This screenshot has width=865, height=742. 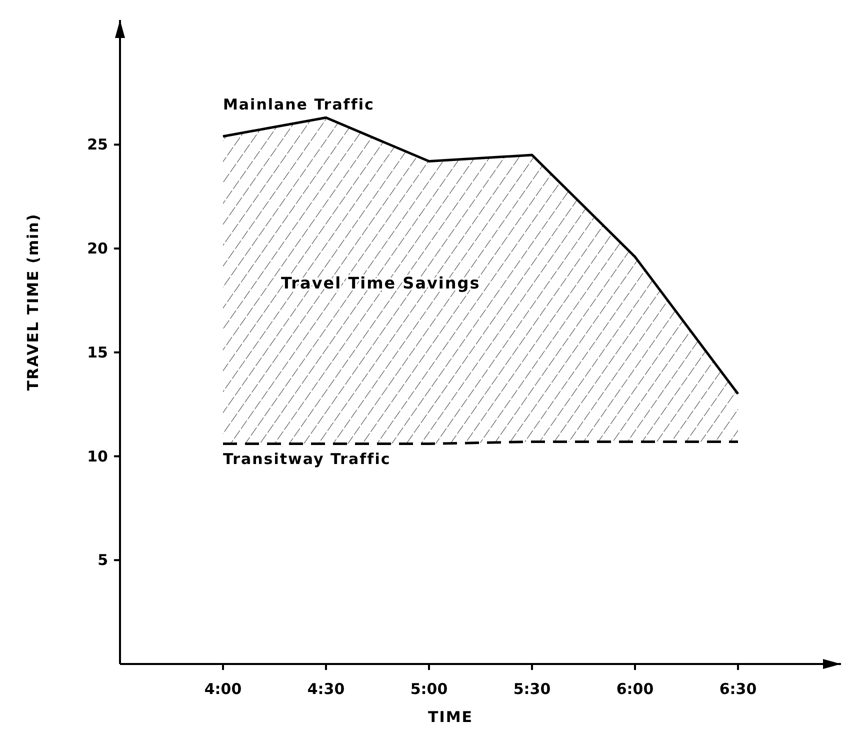 What do you see at coordinates (298, 105) in the screenshot?
I see `series-label: Mainlane Traffic` at bounding box center [298, 105].